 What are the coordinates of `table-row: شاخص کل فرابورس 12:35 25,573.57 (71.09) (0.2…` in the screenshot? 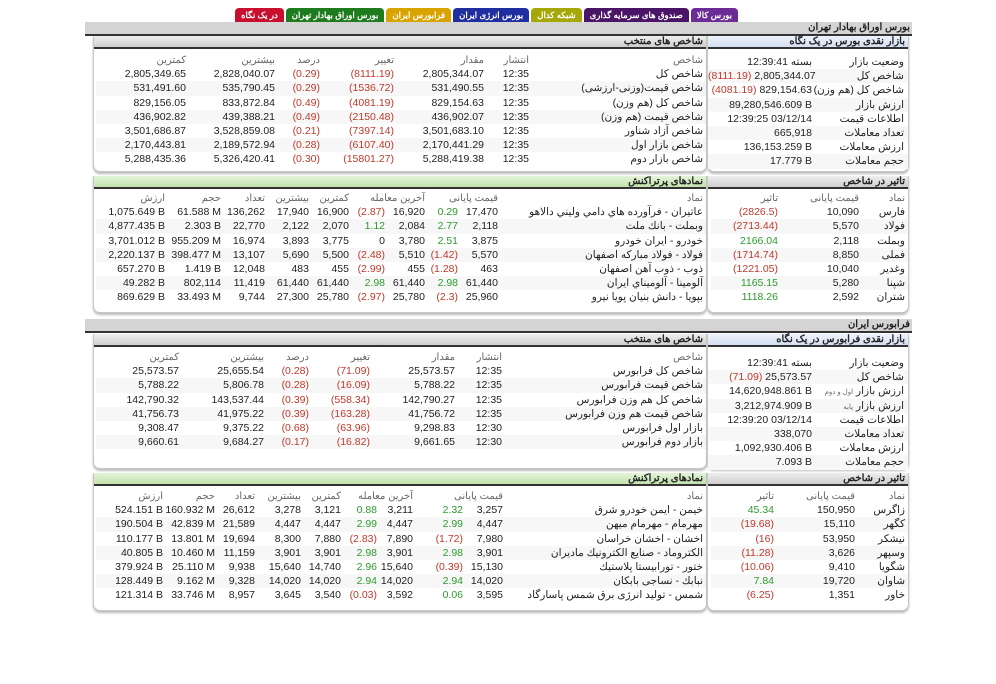 It's located at (401, 371).